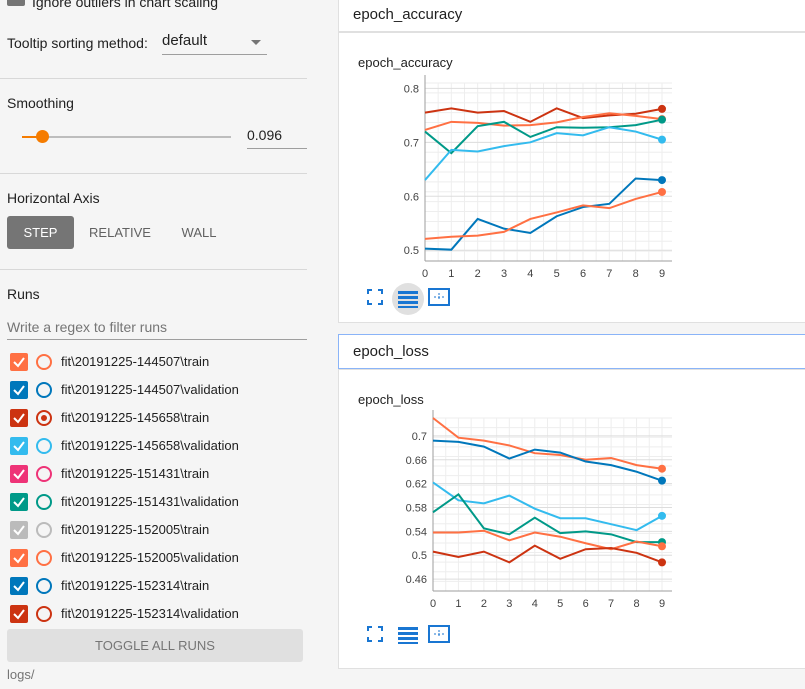 Image resolution: width=805 pixels, height=689 pixels. I want to click on group-header-epoch-loss: epoch_loss, so click(571, 351).